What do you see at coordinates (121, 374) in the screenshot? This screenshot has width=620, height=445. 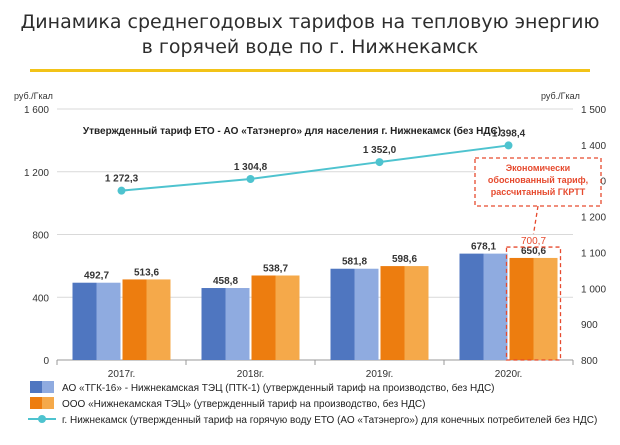 I see `x-tick-label: 2017г.` at bounding box center [121, 374].